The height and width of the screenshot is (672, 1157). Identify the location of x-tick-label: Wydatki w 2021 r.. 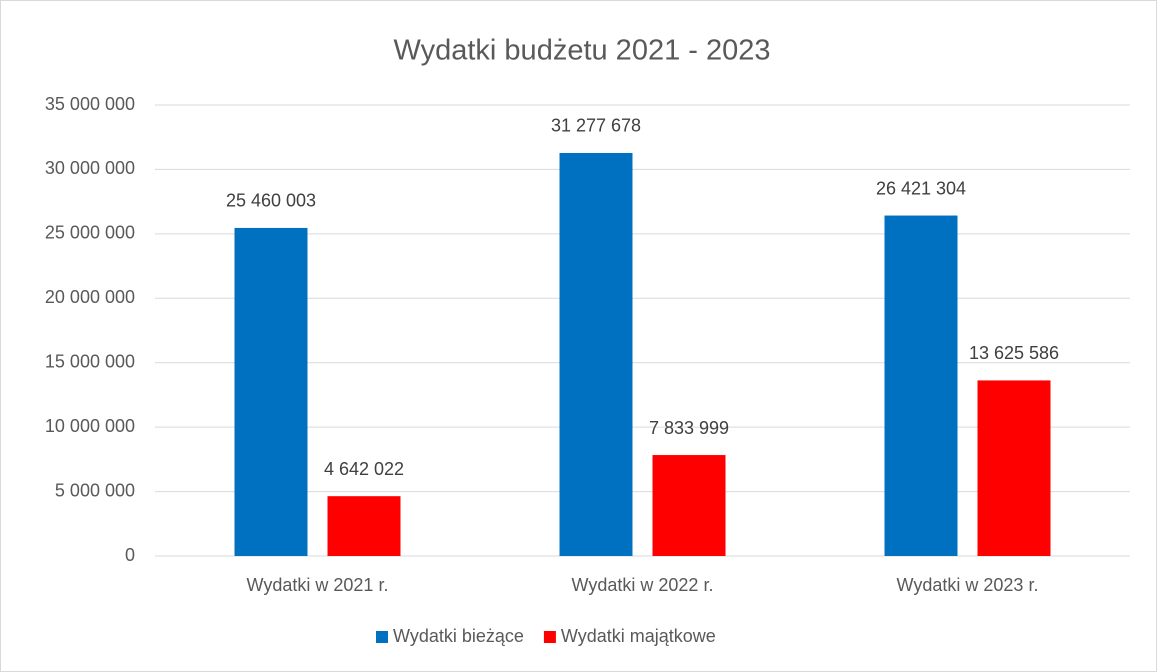
(318, 585).